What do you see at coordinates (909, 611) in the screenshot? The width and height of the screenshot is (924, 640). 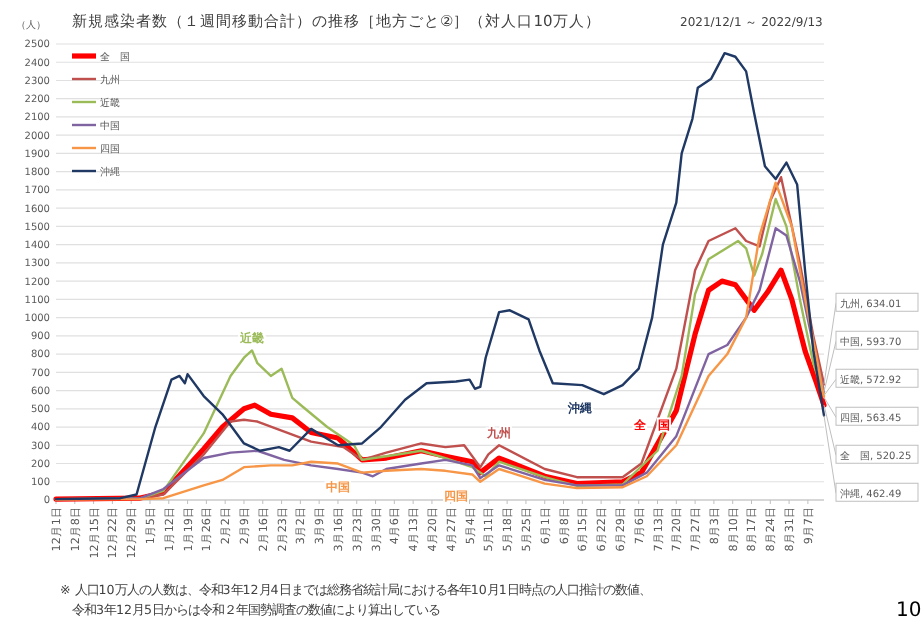 I see `text: 10` at bounding box center [909, 611].